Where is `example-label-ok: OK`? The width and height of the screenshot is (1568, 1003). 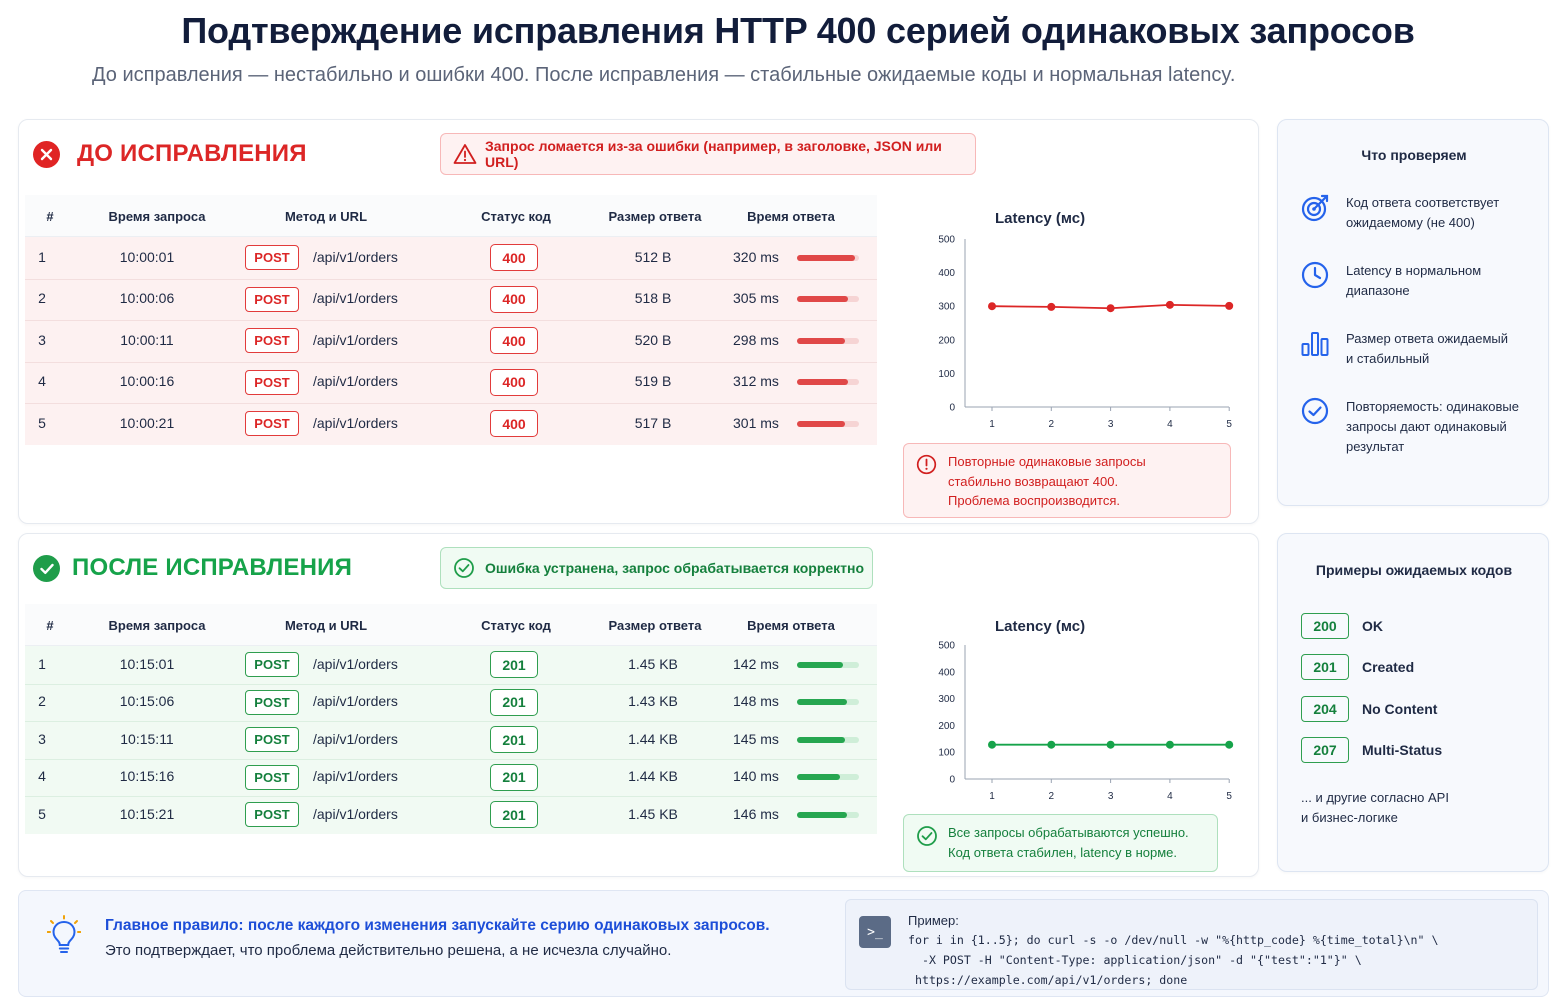 example-label-ok: OK is located at coordinates (1372, 626).